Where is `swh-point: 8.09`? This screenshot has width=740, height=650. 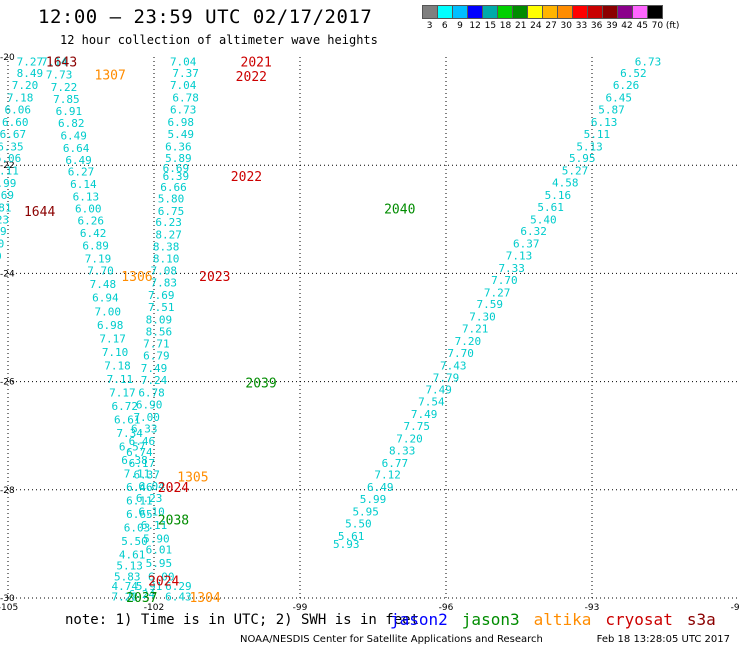 swh-point: 8.09 is located at coordinates (159, 319).